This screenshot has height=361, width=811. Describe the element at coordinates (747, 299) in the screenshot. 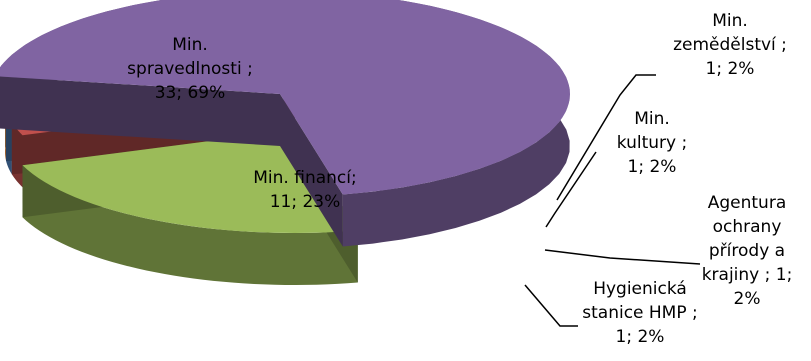

I see `data-label-line: 2%` at that location.